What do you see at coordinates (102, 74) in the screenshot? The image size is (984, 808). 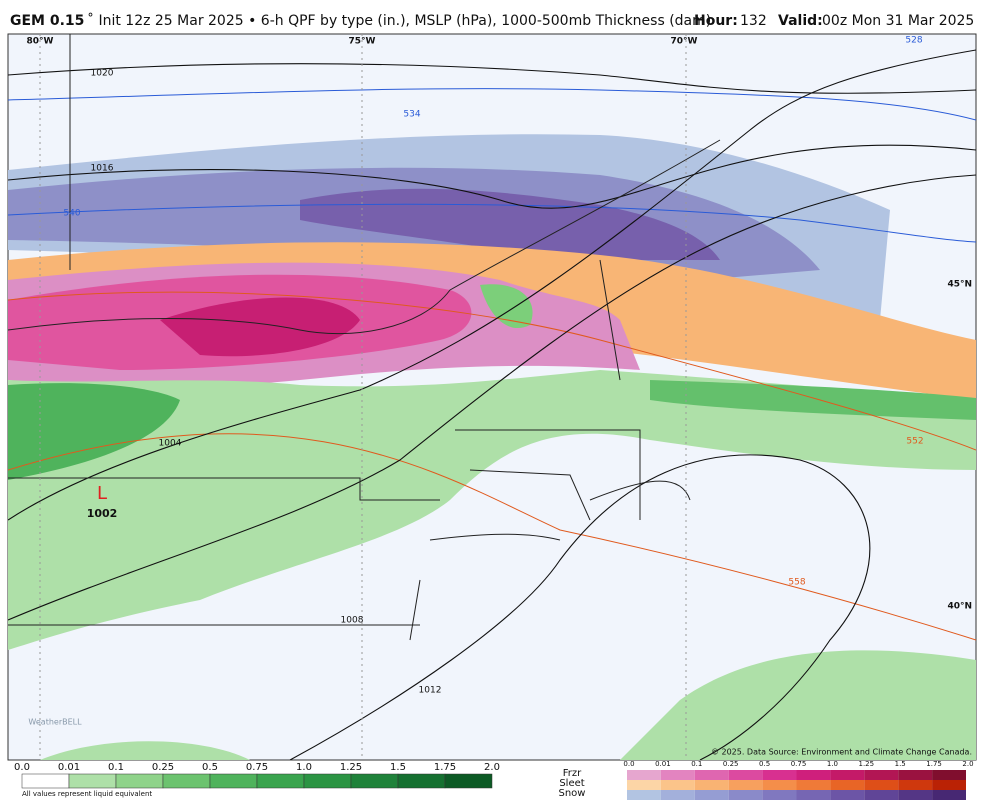 I see `isobar-label: 1020` at bounding box center [102, 74].